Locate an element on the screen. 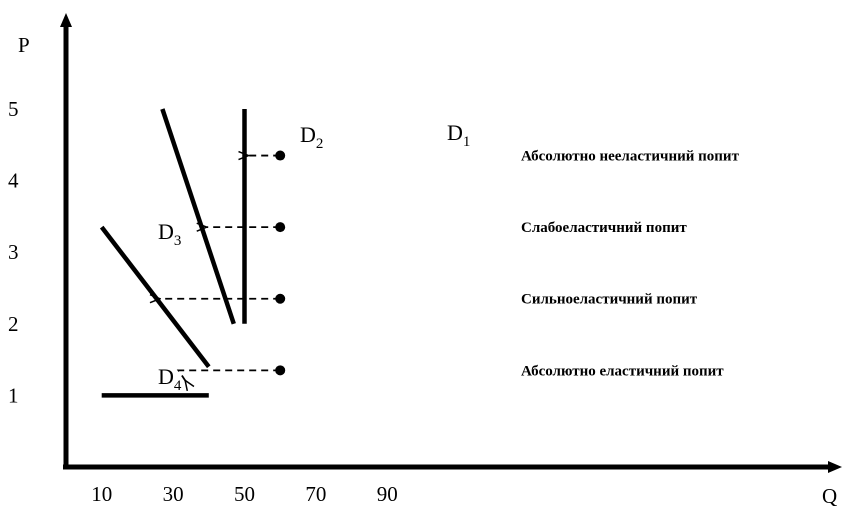 This screenshot has width=847, height=506. curve-label-d4: D4 is located at coordinates (170, 379).